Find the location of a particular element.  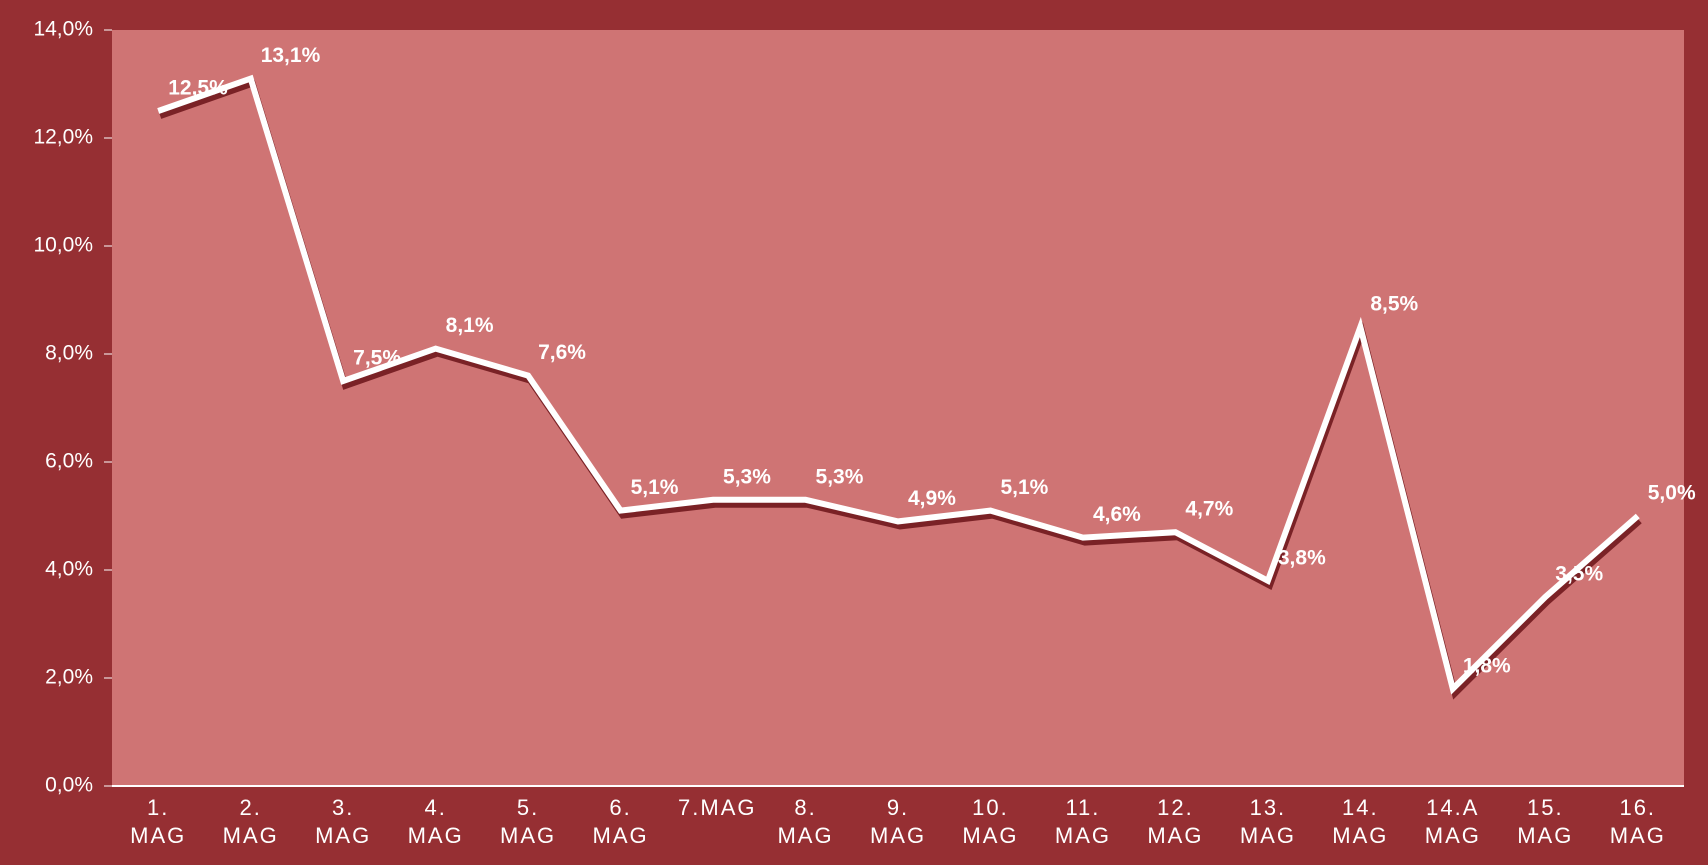

y-tick-label: 8,0% is located at coordinates (69, 353).